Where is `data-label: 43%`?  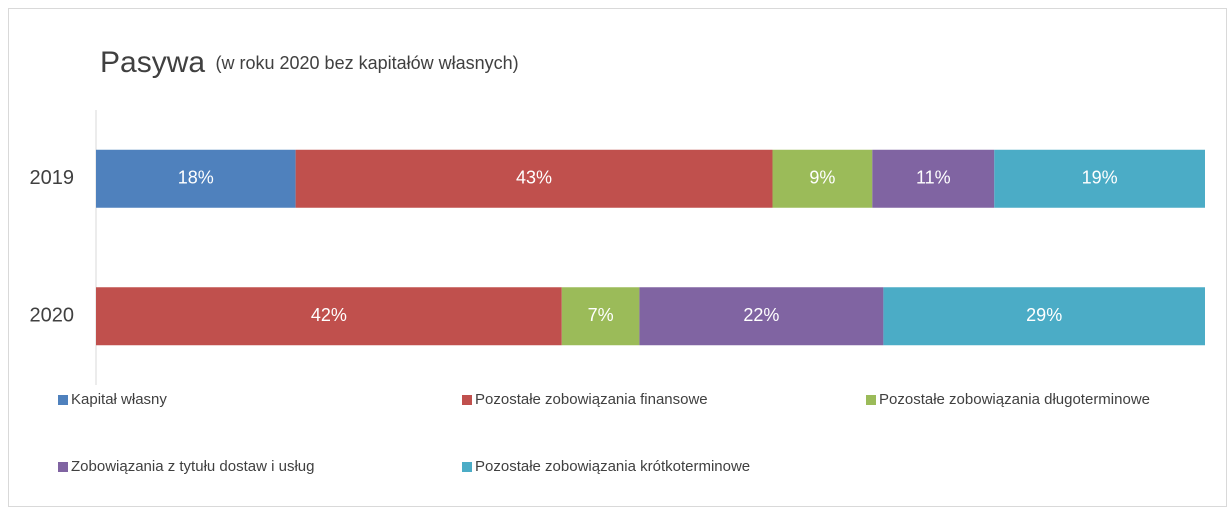
data-label: 43% is located at coordinates (534, 178).